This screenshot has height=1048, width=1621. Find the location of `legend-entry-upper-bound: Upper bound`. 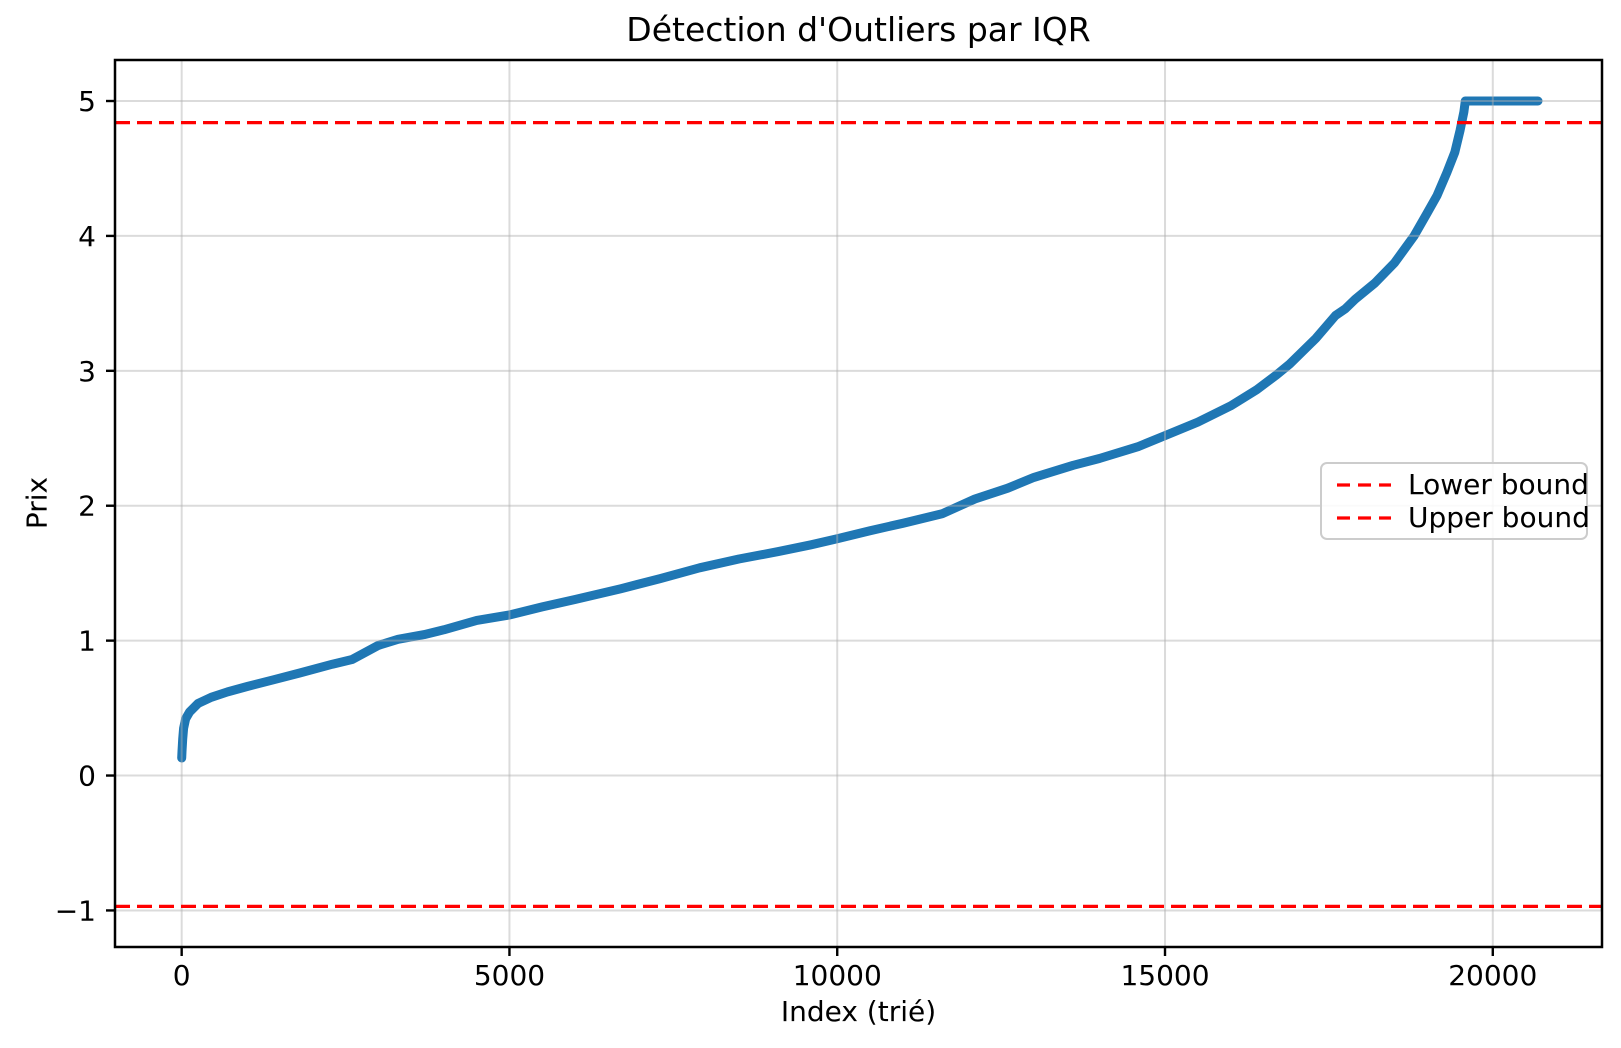

legend-entry-upper-bound: Upper bound is located at coordinates (1463, 517).